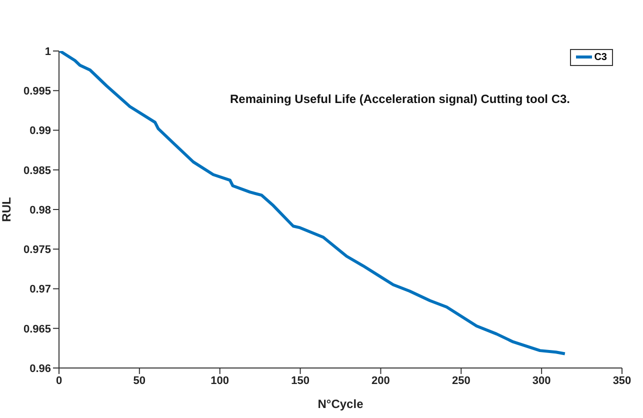  What do you see at coordinates (40, 210) in the screenshot?
I see `y-tick-label: 0.98` at bounding box center [40, 210].